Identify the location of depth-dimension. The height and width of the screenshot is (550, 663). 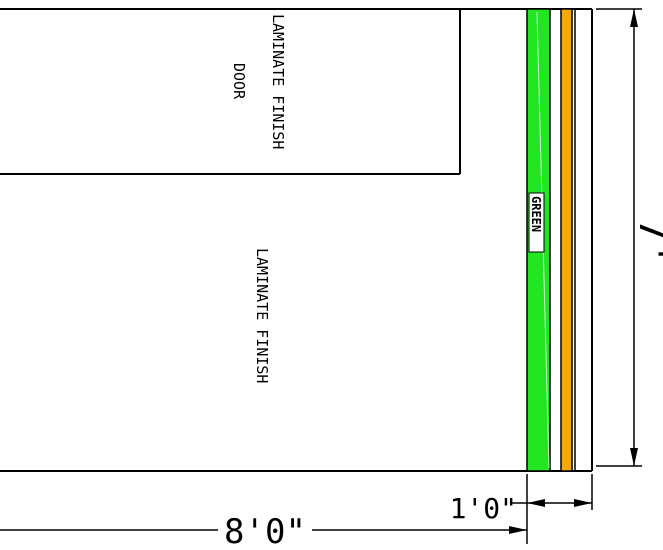
(551, 509).